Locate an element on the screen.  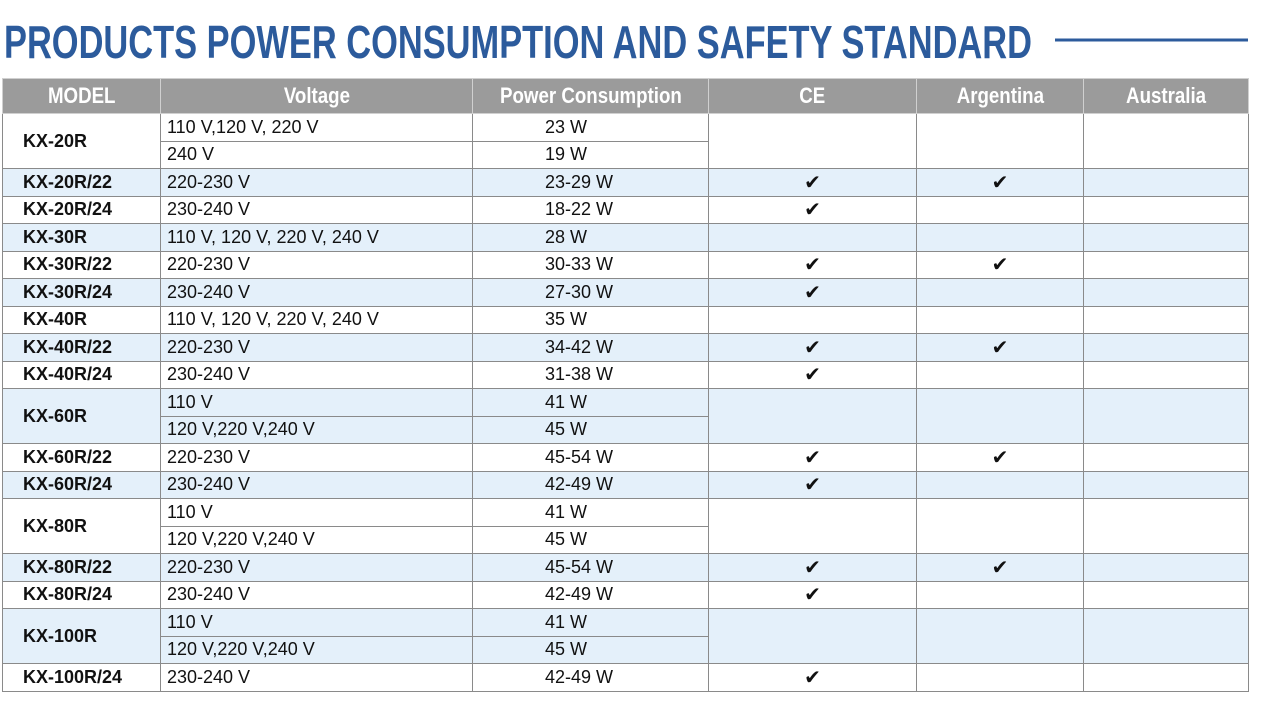
column-header-text: Argentina is located at coordinates (1000, 95).